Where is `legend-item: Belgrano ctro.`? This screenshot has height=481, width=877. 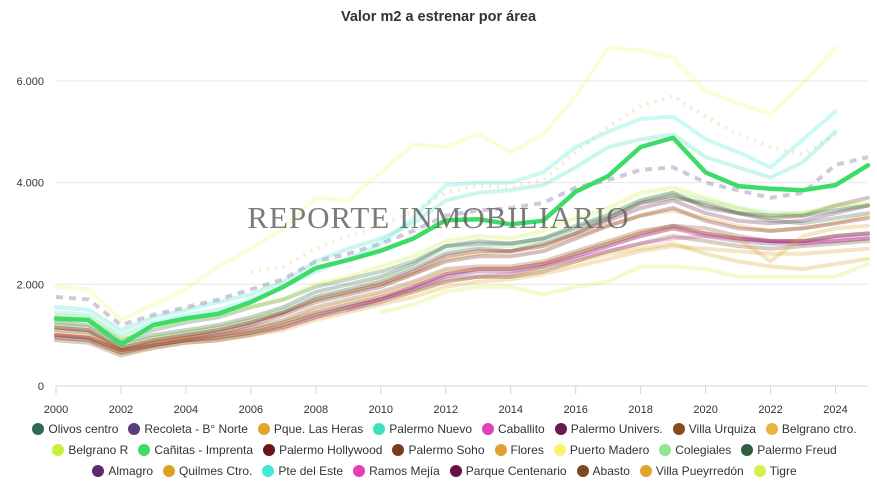
legend-item: Belgrano ctro. is located at coordinates (811, 428).